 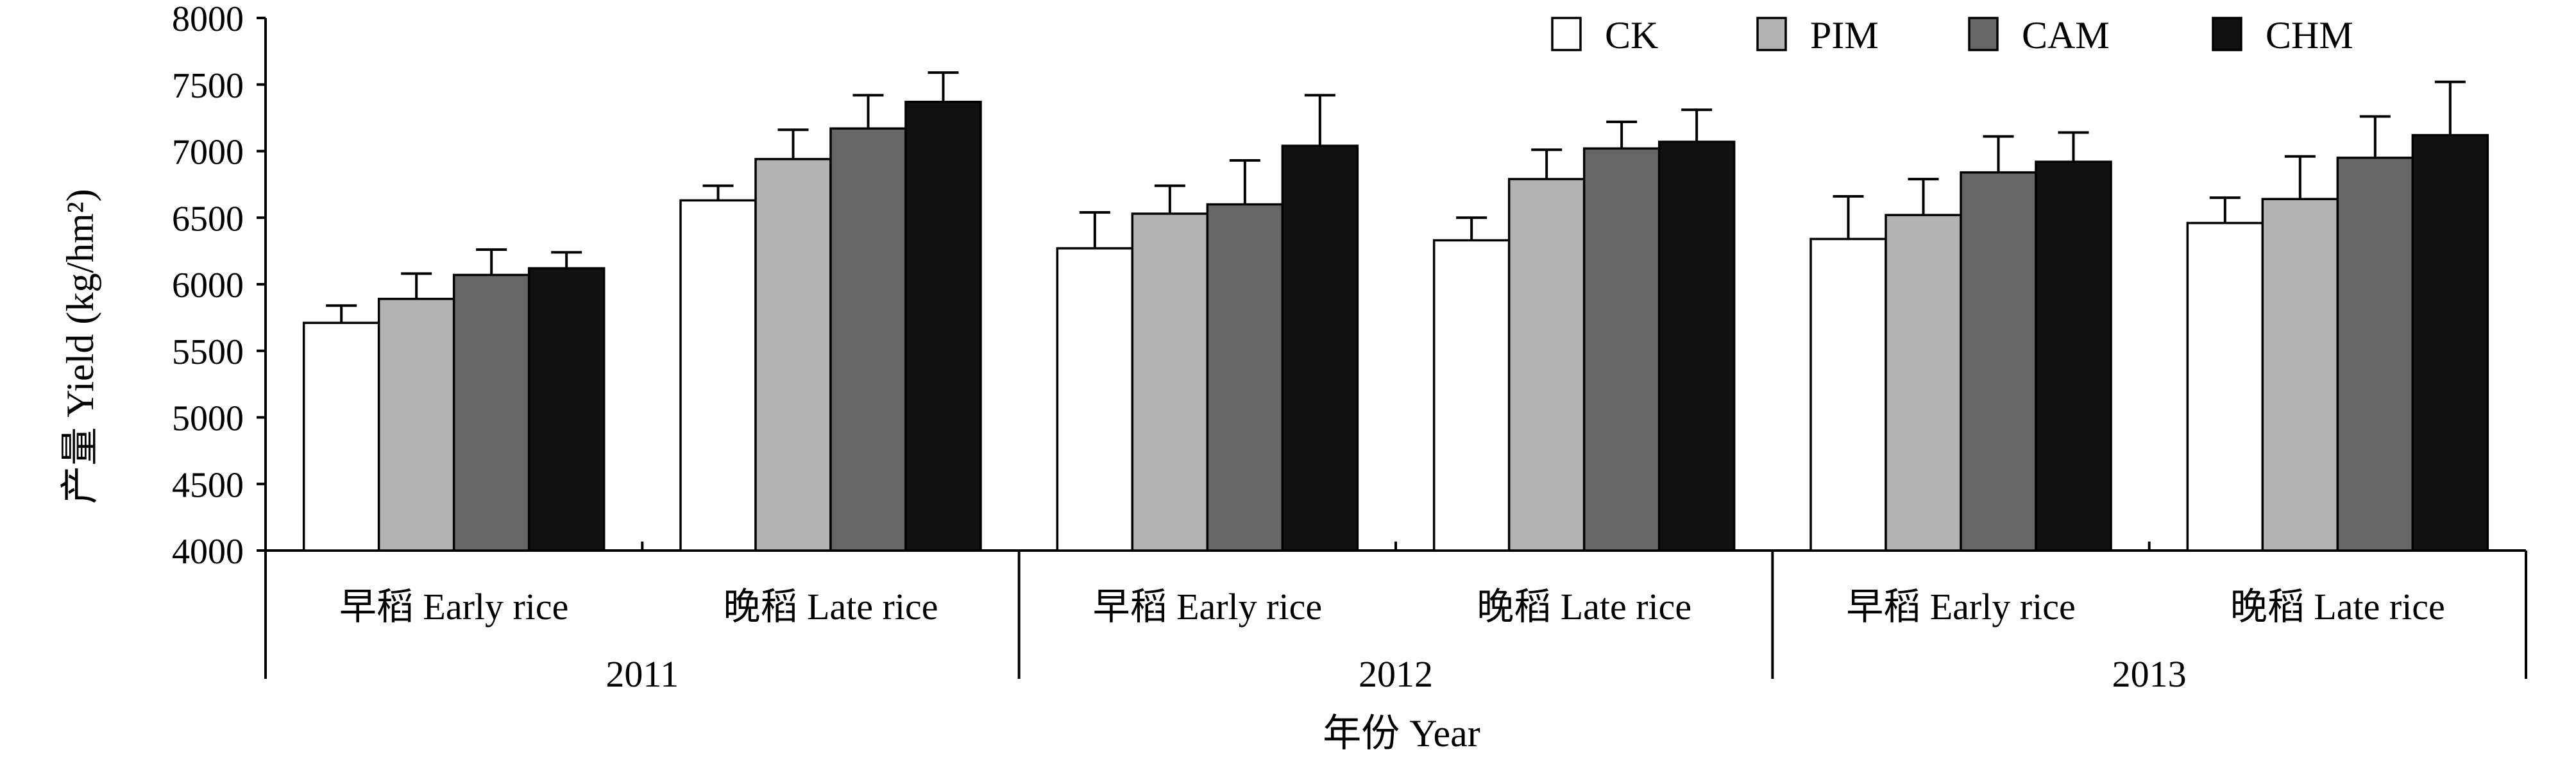 What do you see at coordinates (1844, 35) in the screenshot?
I see `legend-label-pim: PIM` at bounding box center [1844, 35].